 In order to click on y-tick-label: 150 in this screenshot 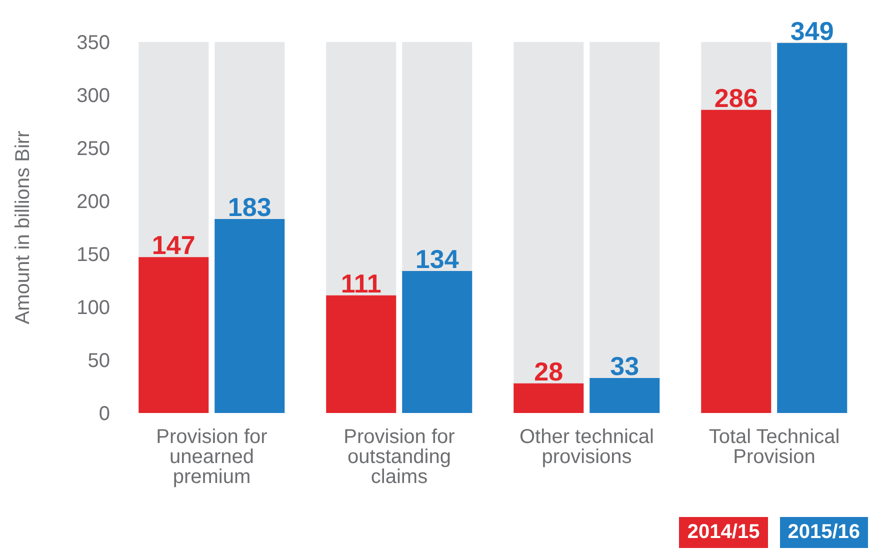, I will do `click(93, 255)`.